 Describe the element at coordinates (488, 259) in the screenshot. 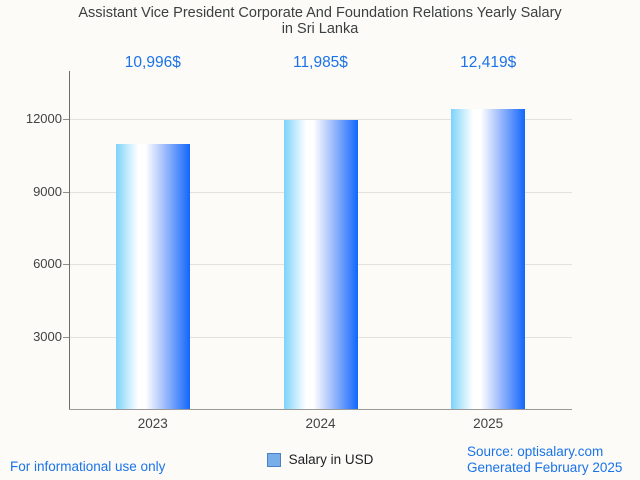

I see `bar-2025` at that location.